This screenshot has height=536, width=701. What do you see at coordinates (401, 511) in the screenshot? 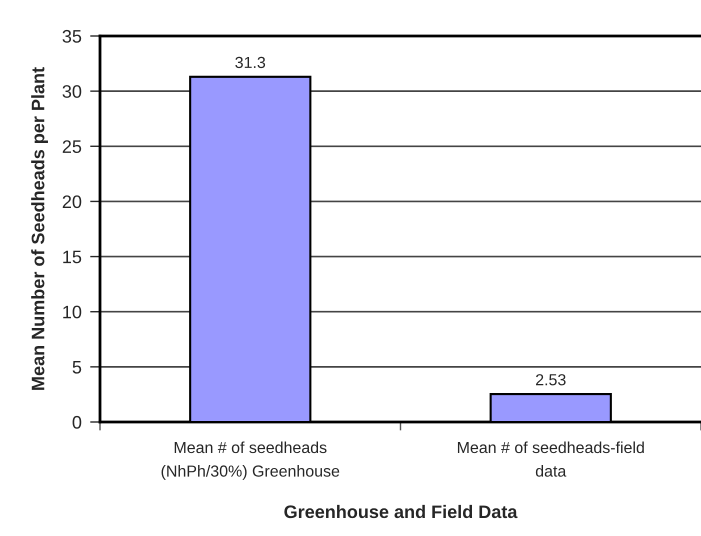
I see `x-axis-title: Greenhouse and Field Data` at bounding box center [401, 511].